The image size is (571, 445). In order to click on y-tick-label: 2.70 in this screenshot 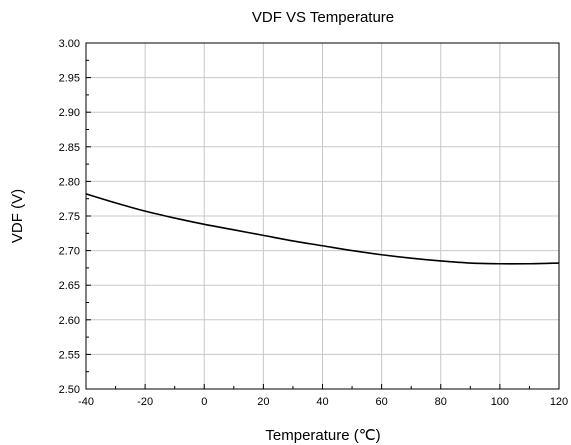, I will do `click(69, 252)`.